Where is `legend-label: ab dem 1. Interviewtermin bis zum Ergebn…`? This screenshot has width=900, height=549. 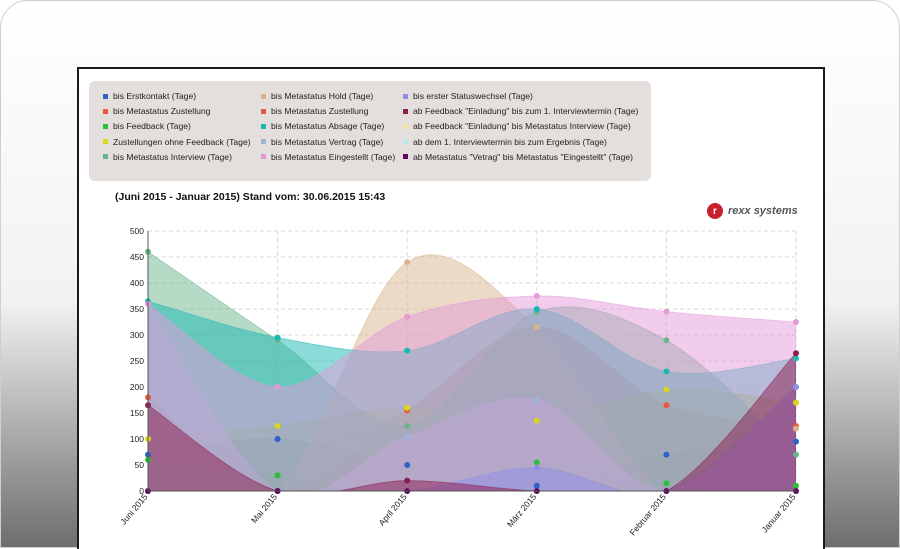 legend-label: ab dem 1. Interviewtermin bis zum Ergebn… is located at coordinates (510, 141).